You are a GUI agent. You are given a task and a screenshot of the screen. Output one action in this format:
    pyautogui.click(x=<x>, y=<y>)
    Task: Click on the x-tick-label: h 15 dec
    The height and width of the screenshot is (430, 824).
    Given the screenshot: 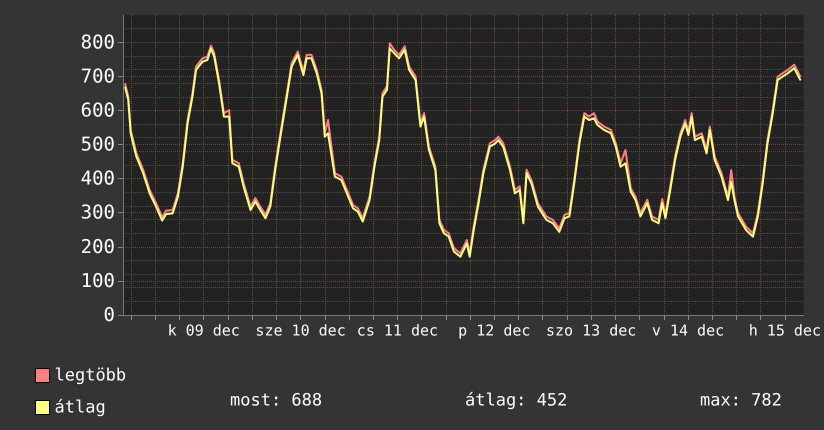 What is the action you would take?
    pyautogui.click(x=784, y=331)
    